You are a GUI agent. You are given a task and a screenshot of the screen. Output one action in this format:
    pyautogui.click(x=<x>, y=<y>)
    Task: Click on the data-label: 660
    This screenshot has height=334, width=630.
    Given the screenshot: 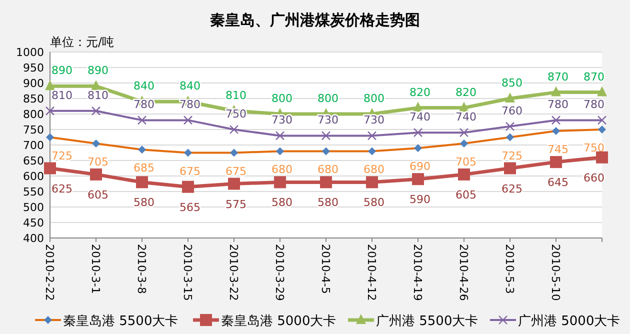 What is the action you would take?
    pyautogui.click(x=594, y=177)
    